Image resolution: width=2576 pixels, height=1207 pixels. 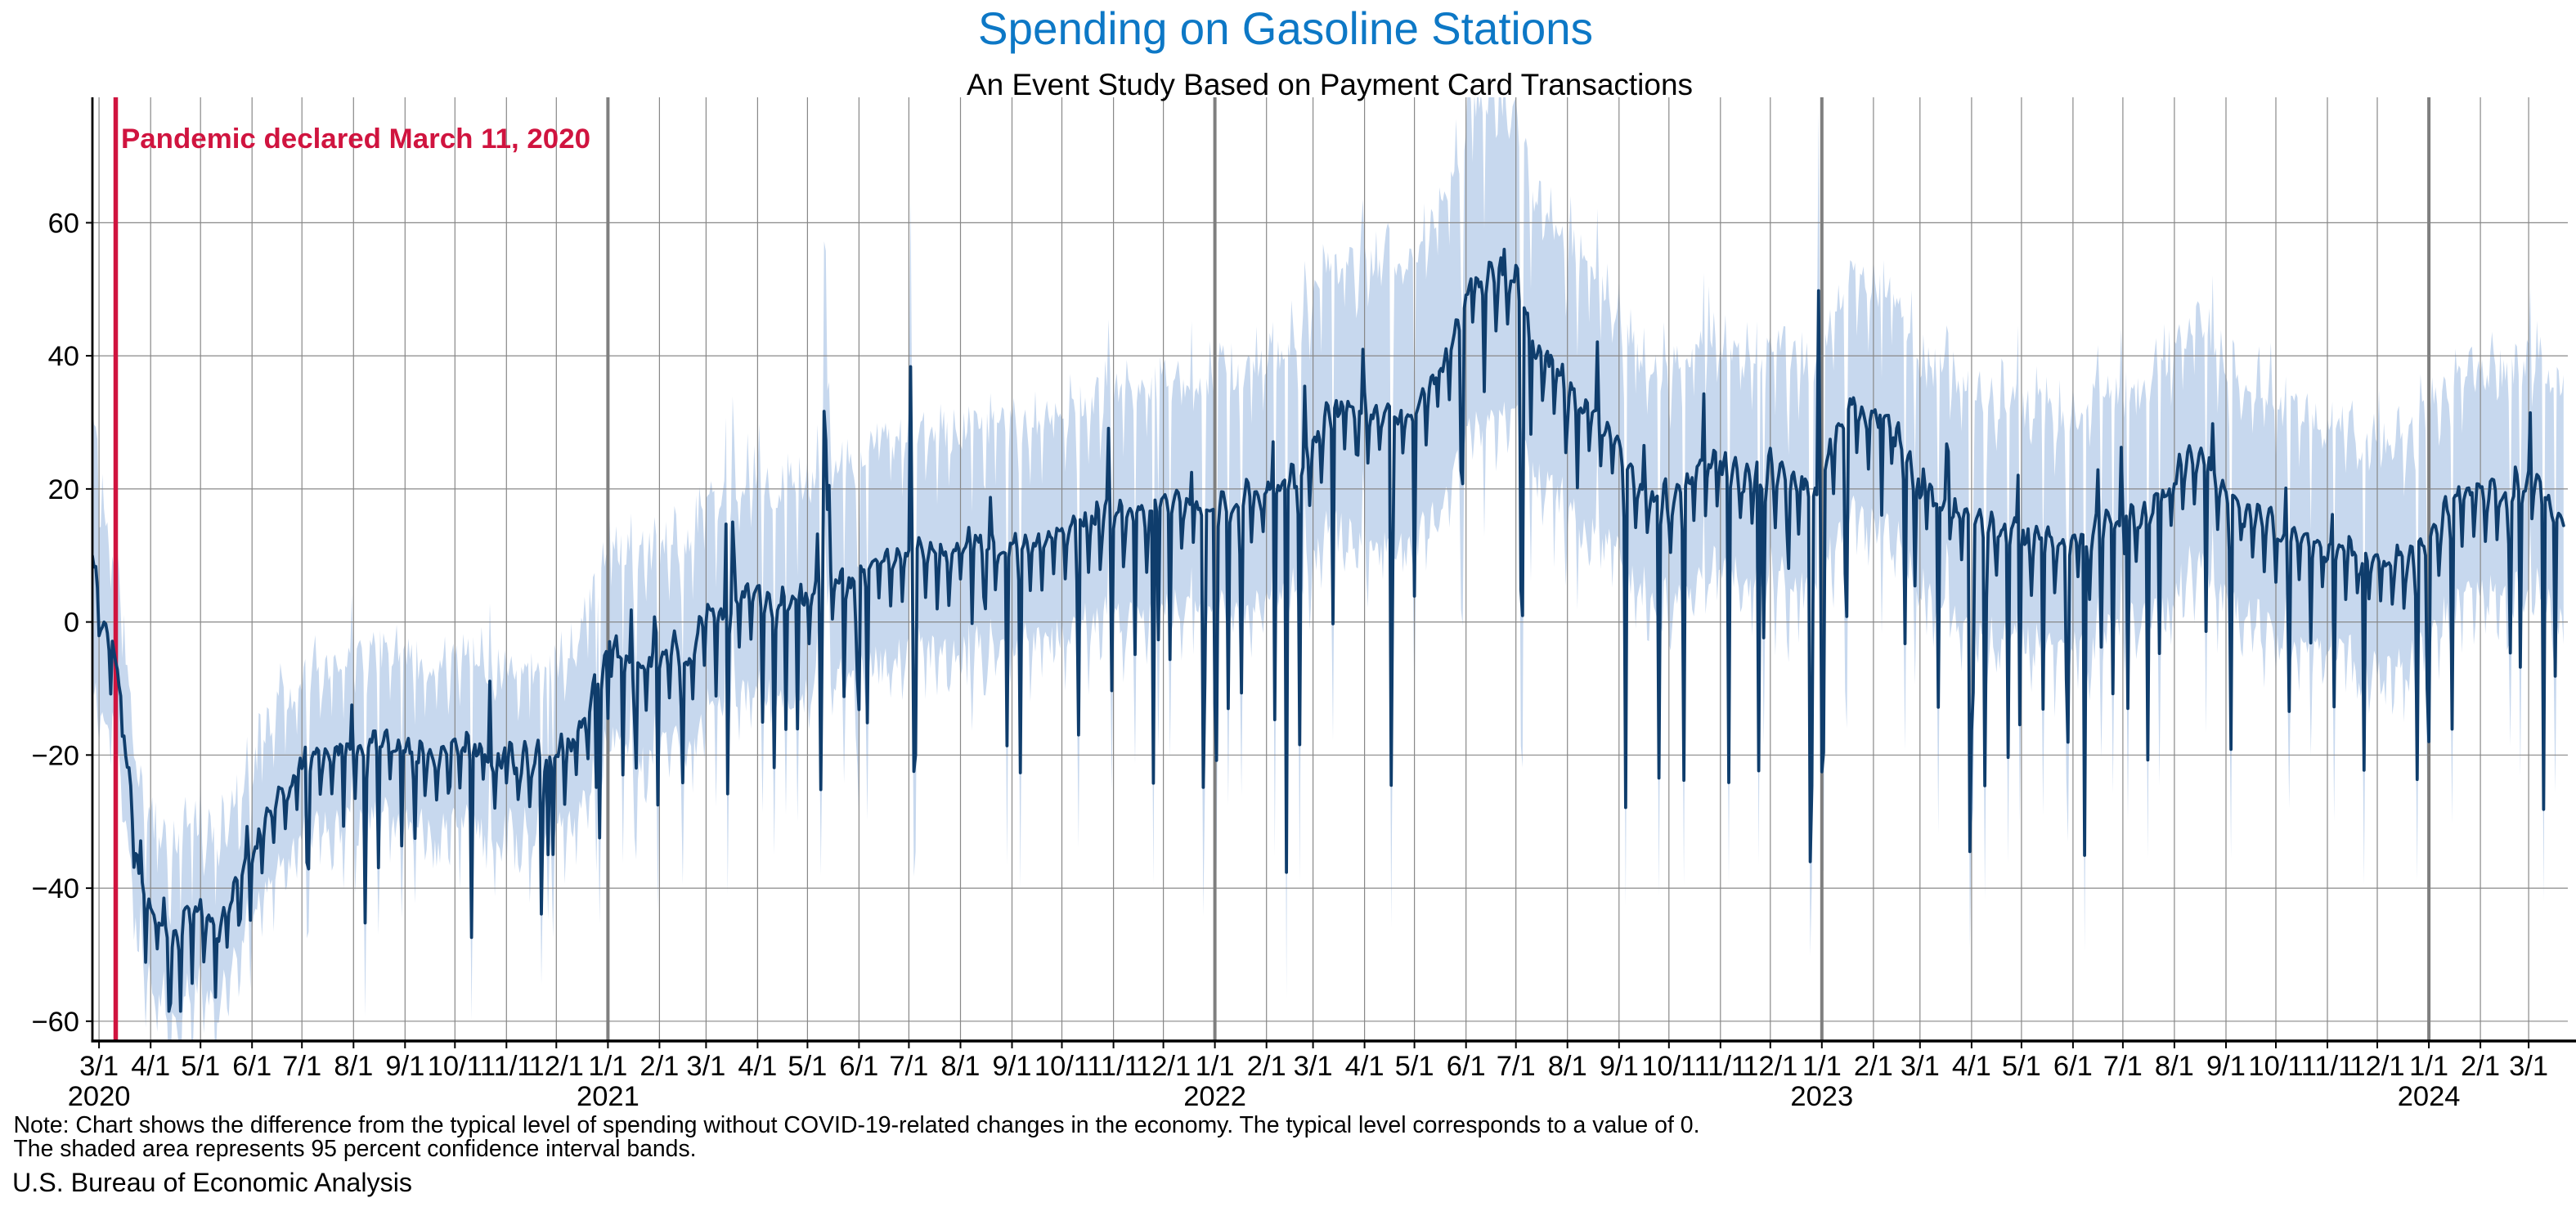 What do you see at coordinates (608, 1096) in the screenshot?
I see `svg-text: 2021` at bounding box center [608, 1096].